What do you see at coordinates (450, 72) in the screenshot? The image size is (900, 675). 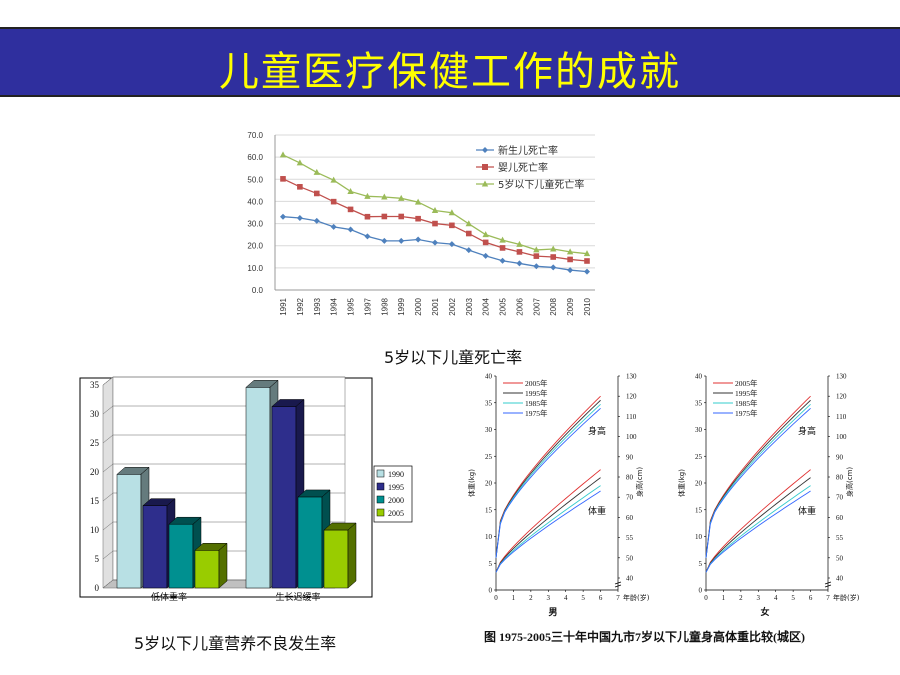 I see `slide-title: 儿童医疗保健工作的成就` at bounding box center [450, 72].